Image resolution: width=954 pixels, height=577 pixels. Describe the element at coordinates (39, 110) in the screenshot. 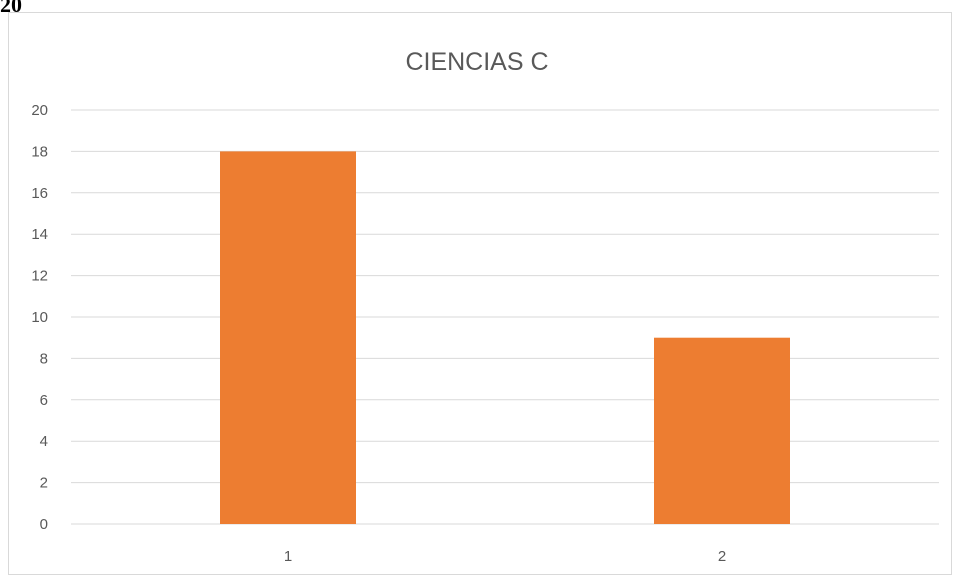

I see `y-tick-label: 20` at that location.